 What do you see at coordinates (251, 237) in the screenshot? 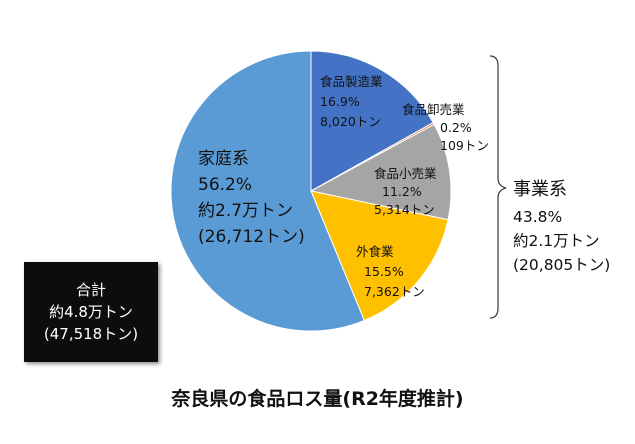
I see `data-label-household-amount: (26,712トン)` at bounding box center [251, 237].